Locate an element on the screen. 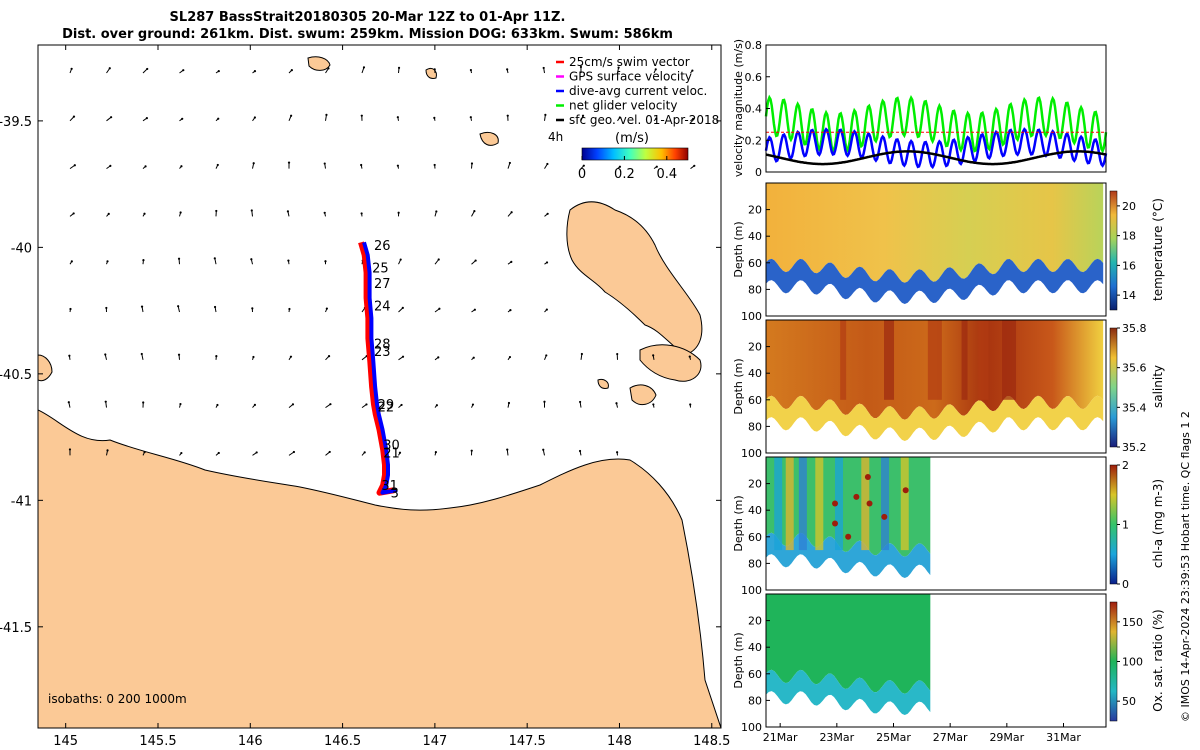 The width and height of the screenshot is (1200, 750). profile-colorbar is located at coordinates (1113, 524).